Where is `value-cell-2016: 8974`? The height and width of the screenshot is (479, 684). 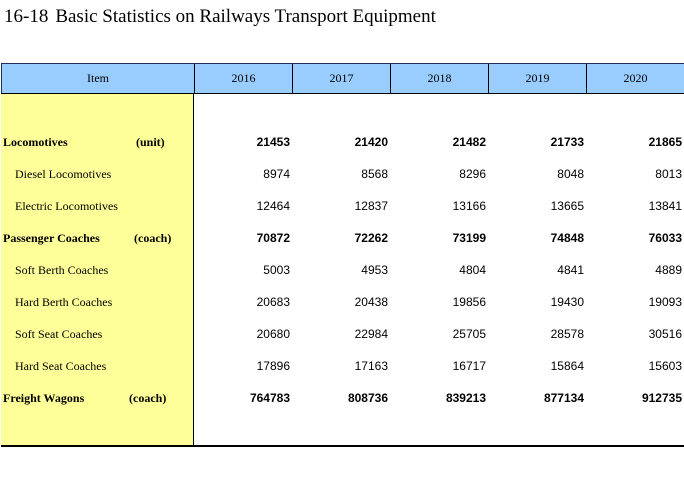
value-cell-2016: 8974 is located at coordinates (276, 174).